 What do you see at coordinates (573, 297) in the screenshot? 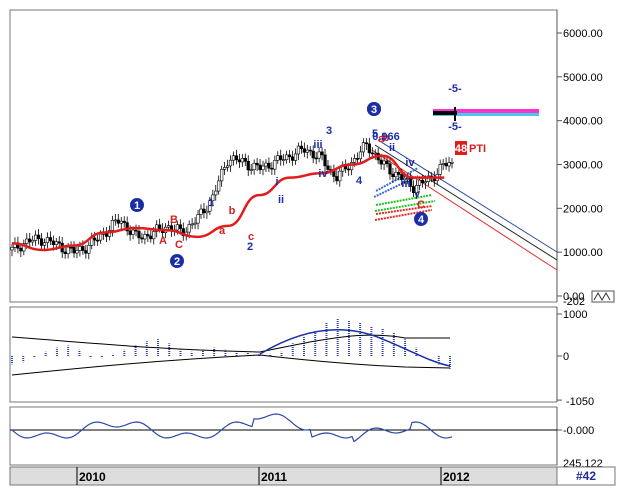
I see `price-tick-label: 0.00` at bounding box center [573, 297].